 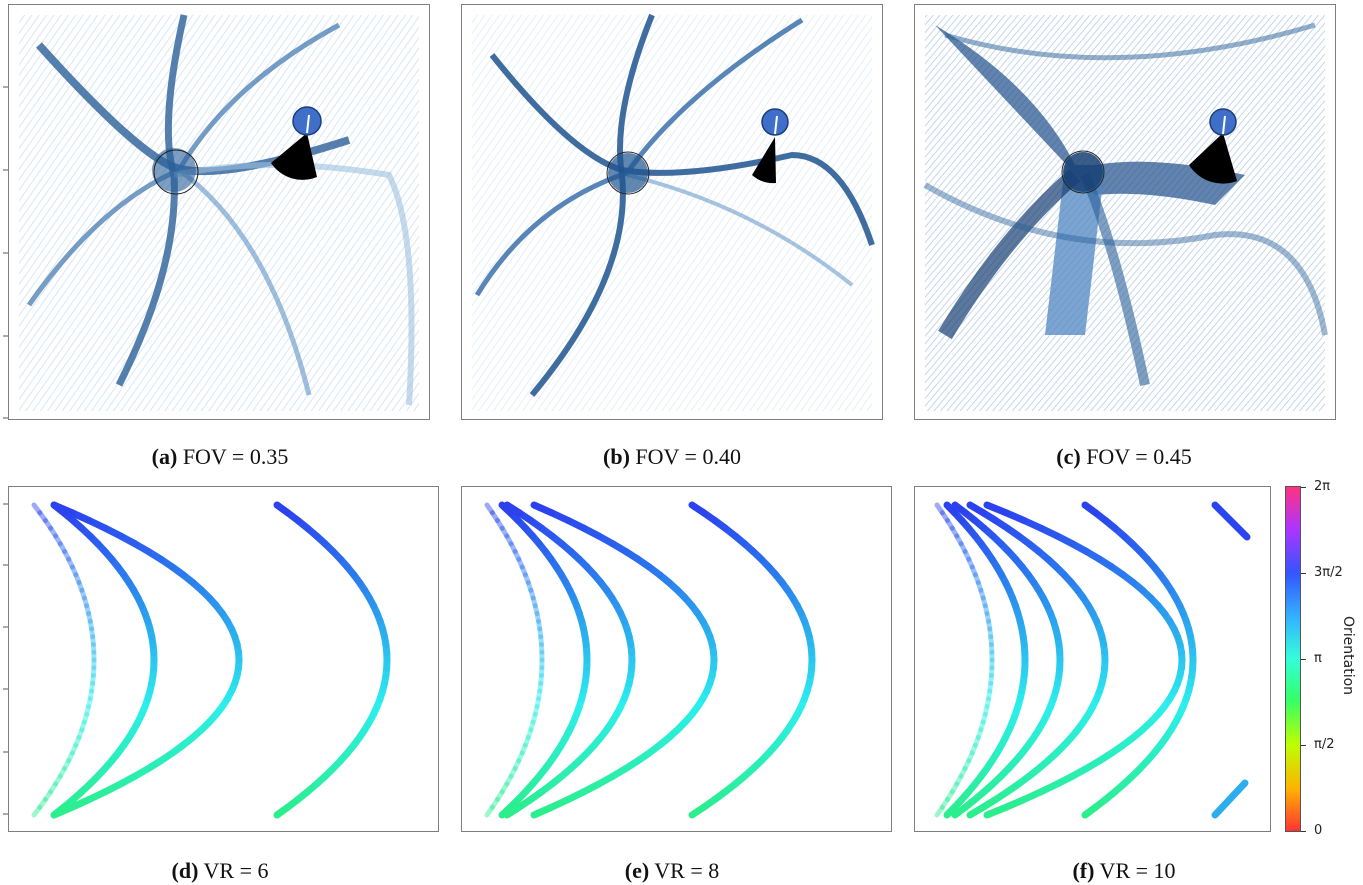 I want to click on caption-d: (d) VR = 6, so click(x=220, y=871).